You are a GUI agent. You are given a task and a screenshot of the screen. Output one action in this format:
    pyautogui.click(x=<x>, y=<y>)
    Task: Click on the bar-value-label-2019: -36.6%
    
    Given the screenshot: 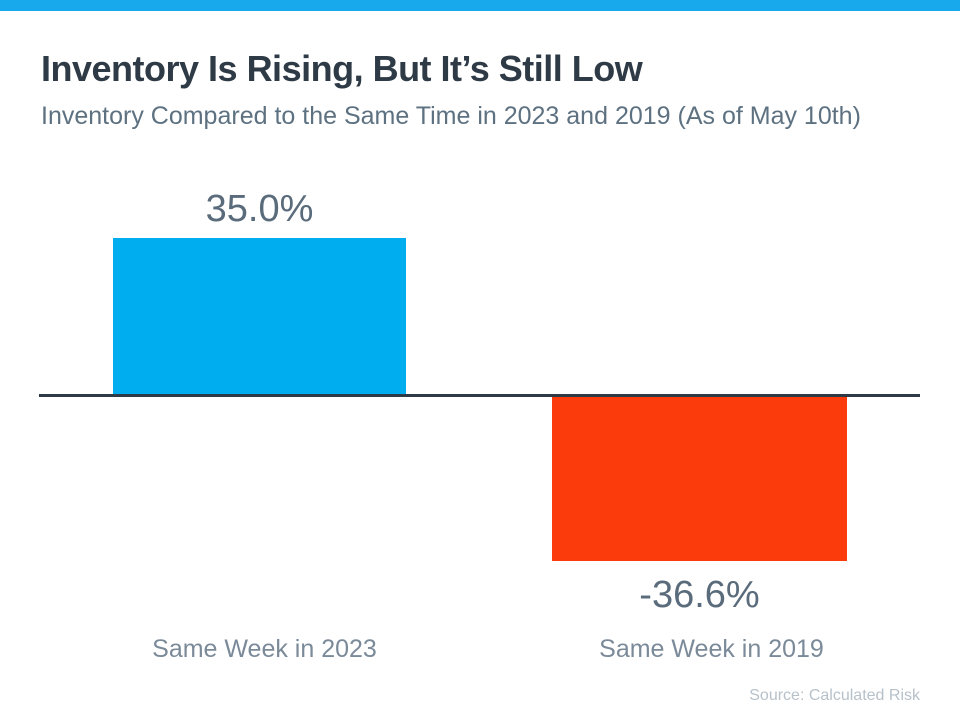 What is the action you would take?
    pyautogui.click(x=699, y=595)
    